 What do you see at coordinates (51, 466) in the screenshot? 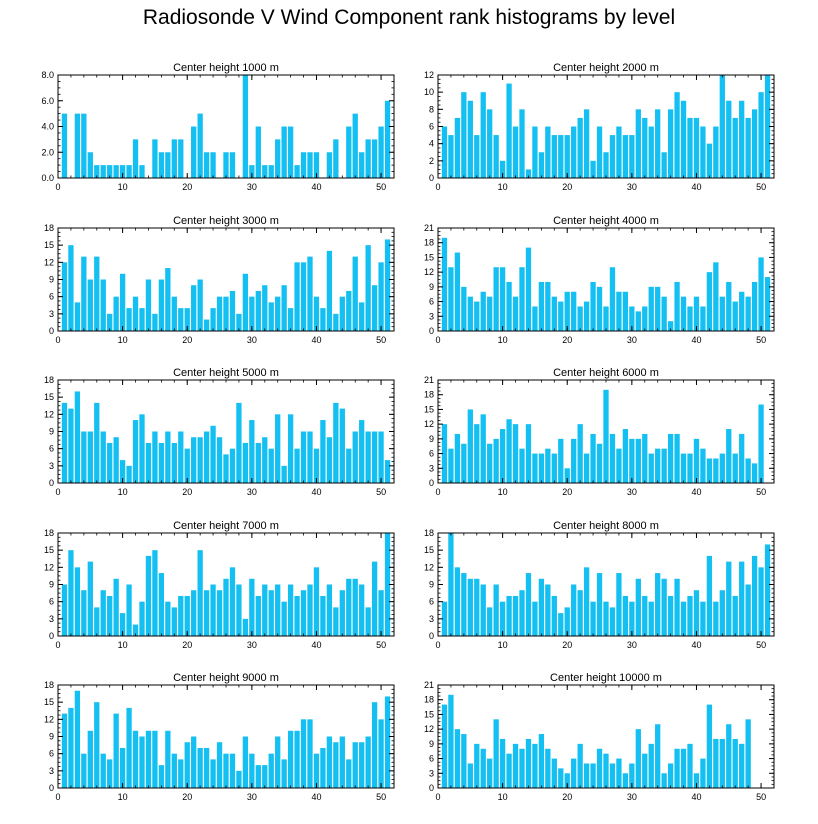
I see `y-tick-label: 3` at bounding box center [51, 466].